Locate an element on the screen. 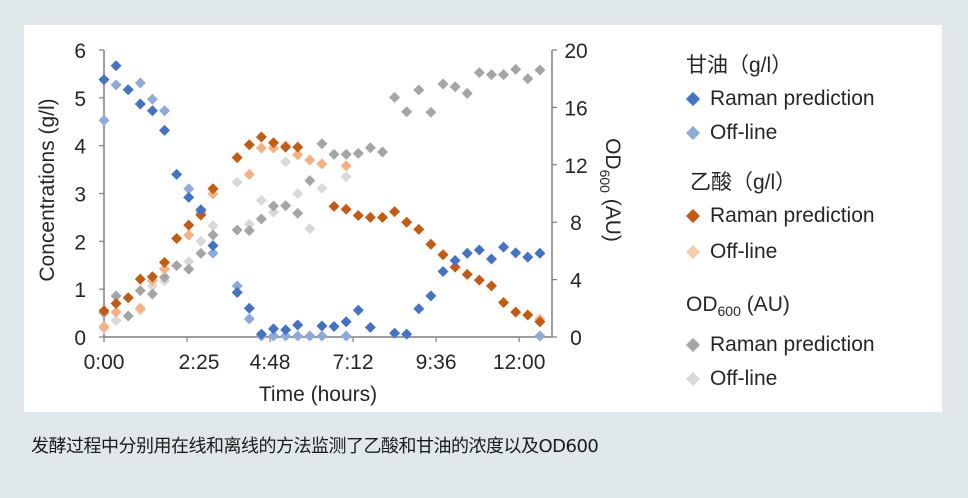  legend-label: Raman prediction is located at coordinates (792, 98).